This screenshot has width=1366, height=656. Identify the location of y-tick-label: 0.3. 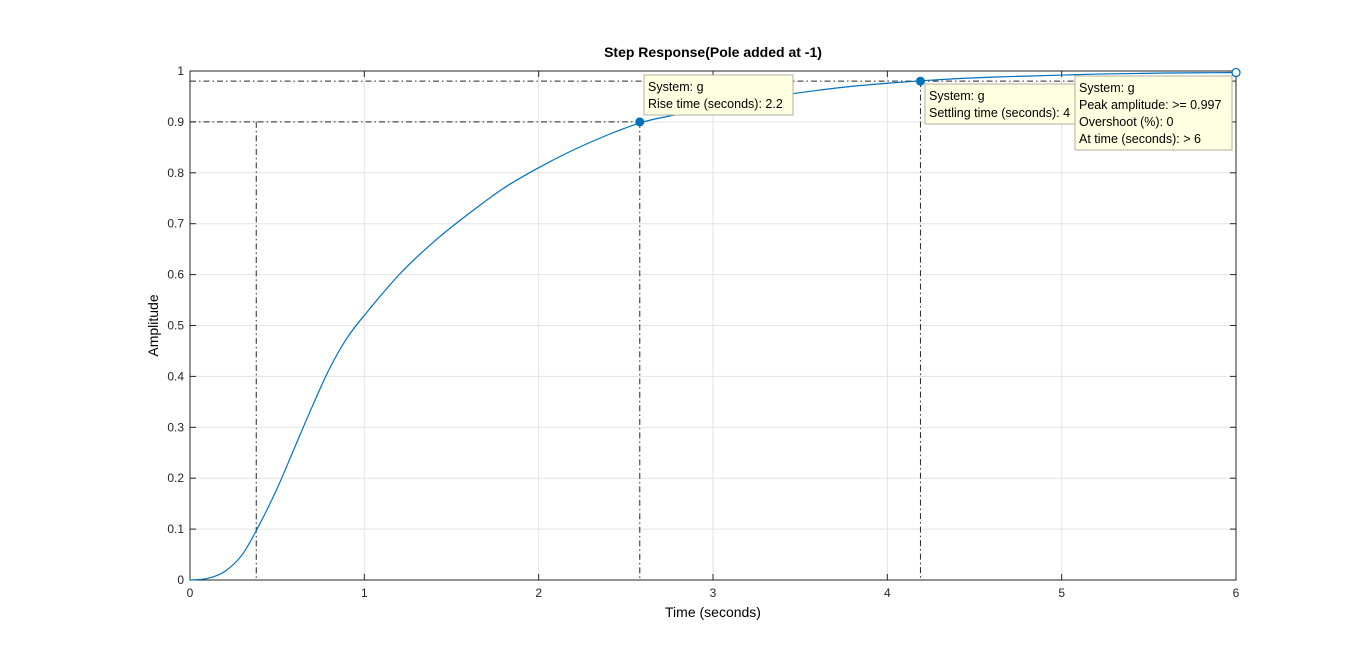
(175, 427).